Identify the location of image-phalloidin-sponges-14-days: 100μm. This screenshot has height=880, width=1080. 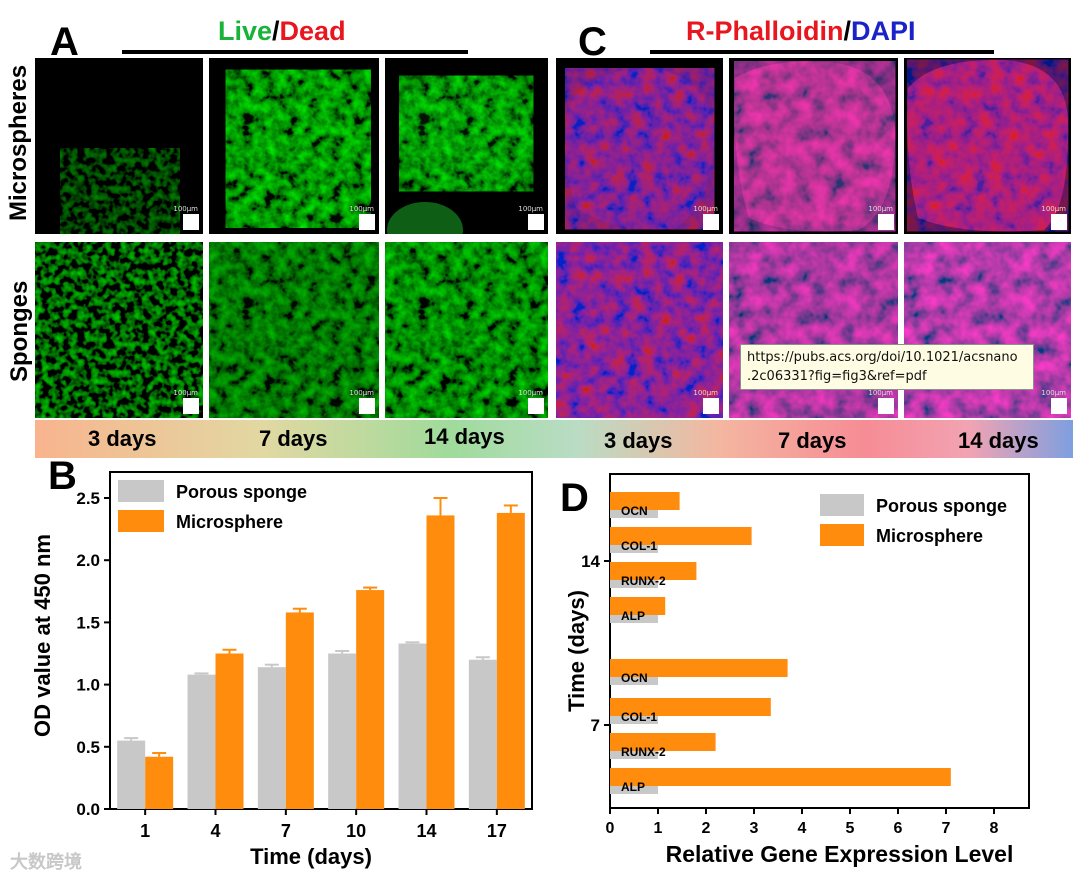
(987, 330).